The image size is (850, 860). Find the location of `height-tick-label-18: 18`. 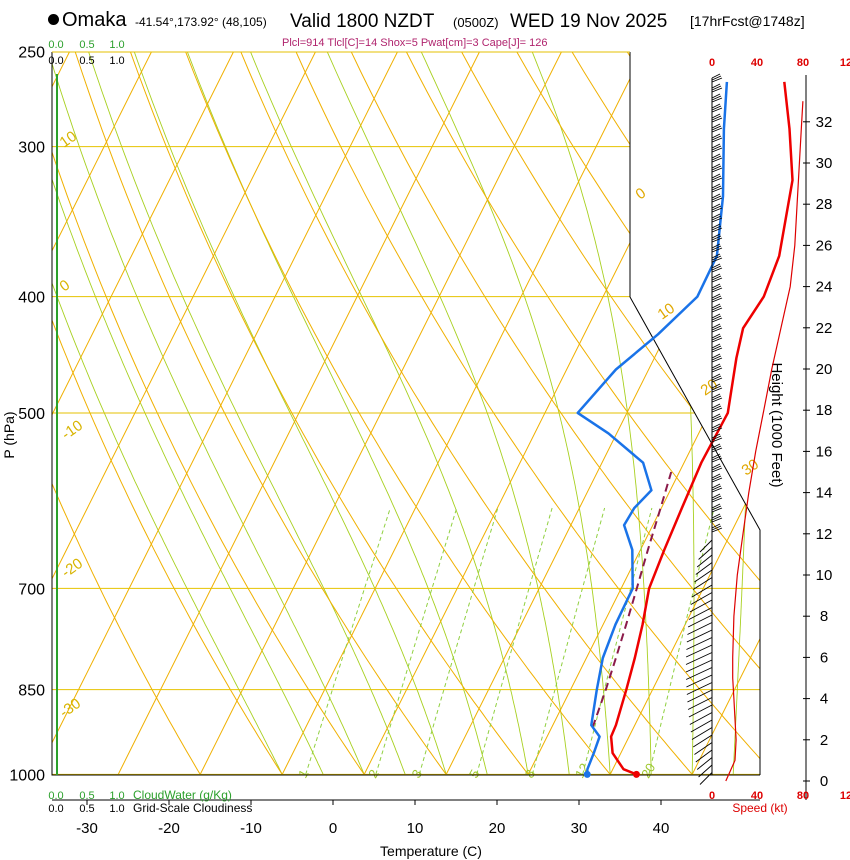

height-tick-label-18: 18 is located at coordinates (824, 410).